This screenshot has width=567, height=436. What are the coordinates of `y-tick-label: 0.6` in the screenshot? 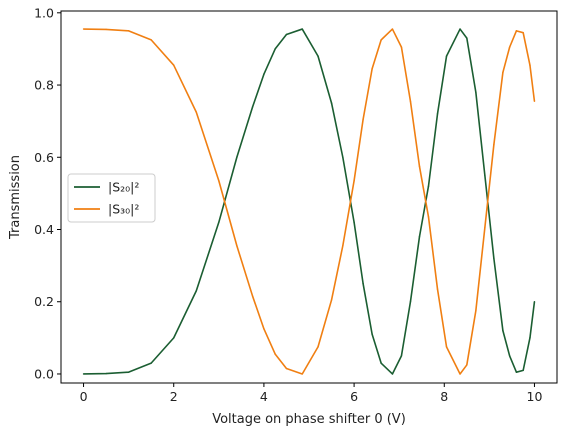 It's located at (44, 157).